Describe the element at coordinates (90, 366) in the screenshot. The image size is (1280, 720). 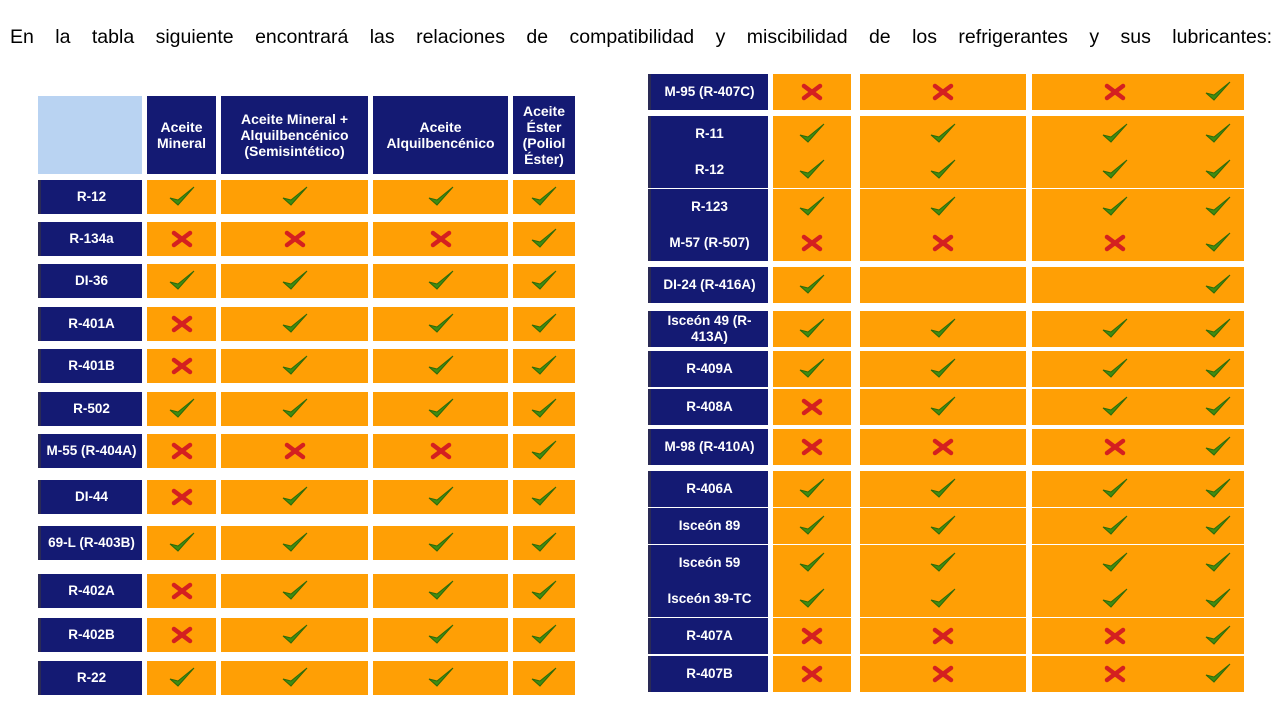
I see `refrigerant-label: R-401B` at that location.